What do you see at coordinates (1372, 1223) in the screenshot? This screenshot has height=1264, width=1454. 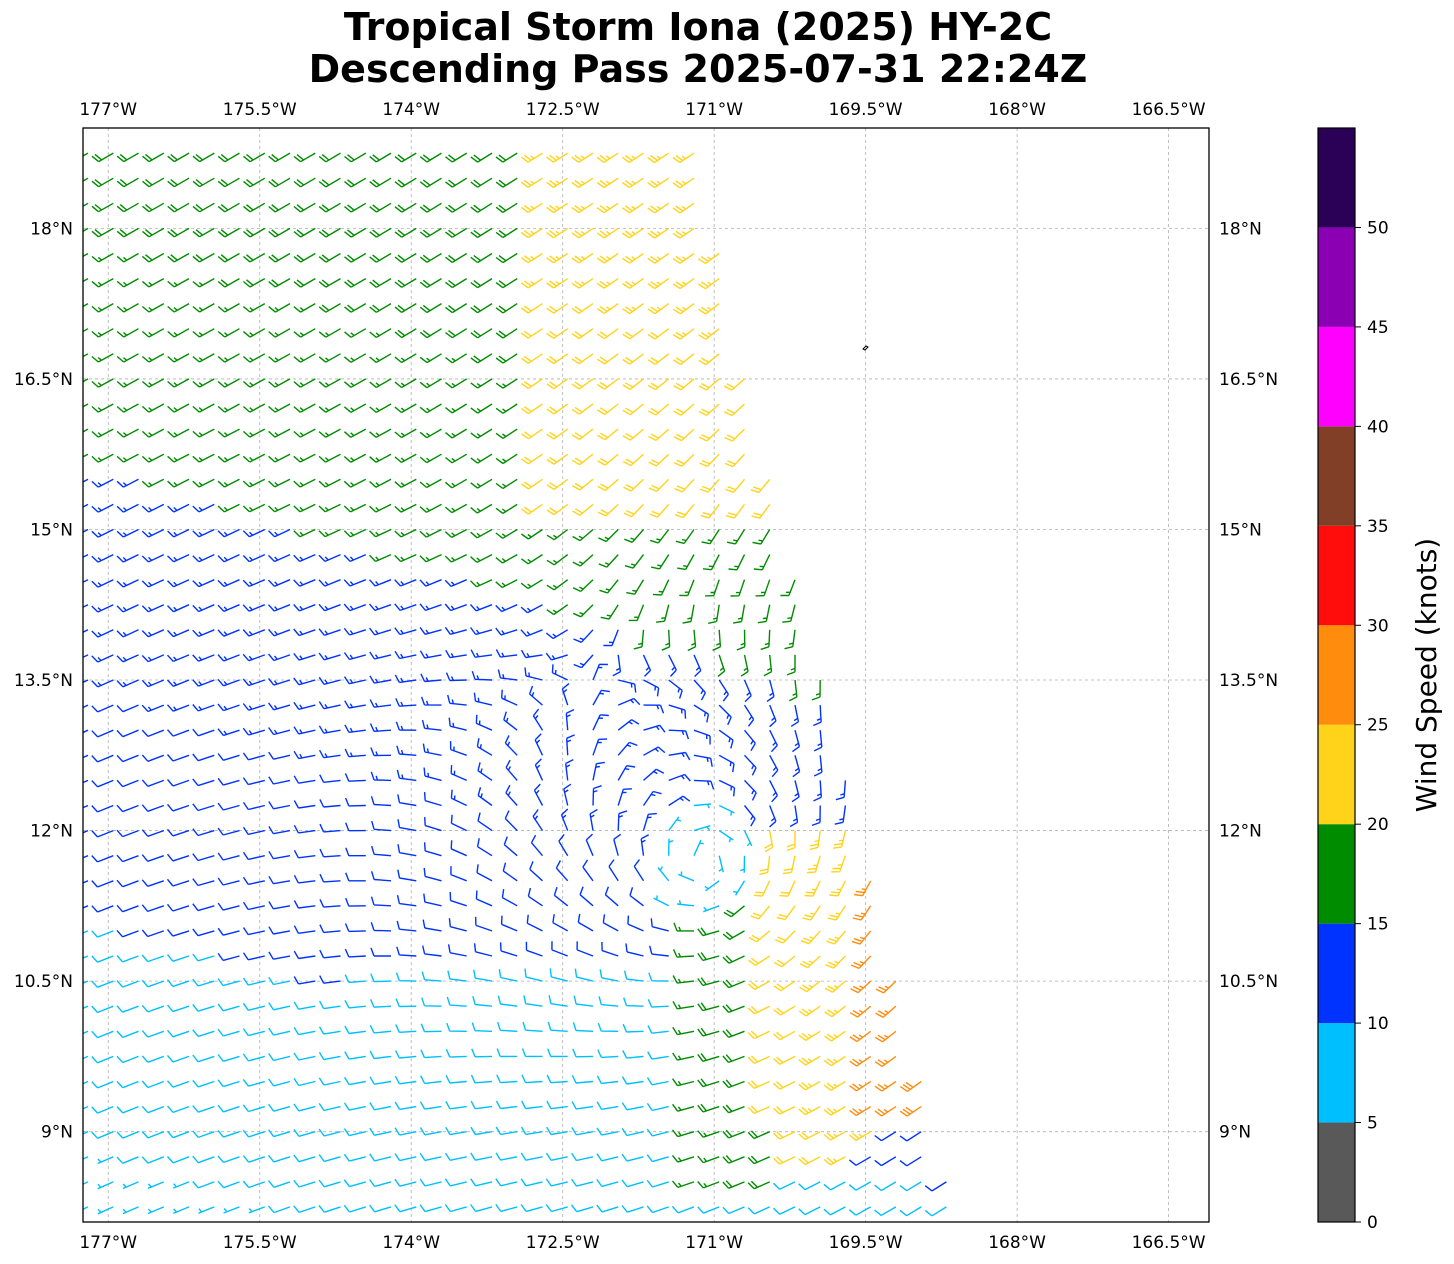 I see `colorbar-tick-label: 0` at bounding box center [1372, 1223].